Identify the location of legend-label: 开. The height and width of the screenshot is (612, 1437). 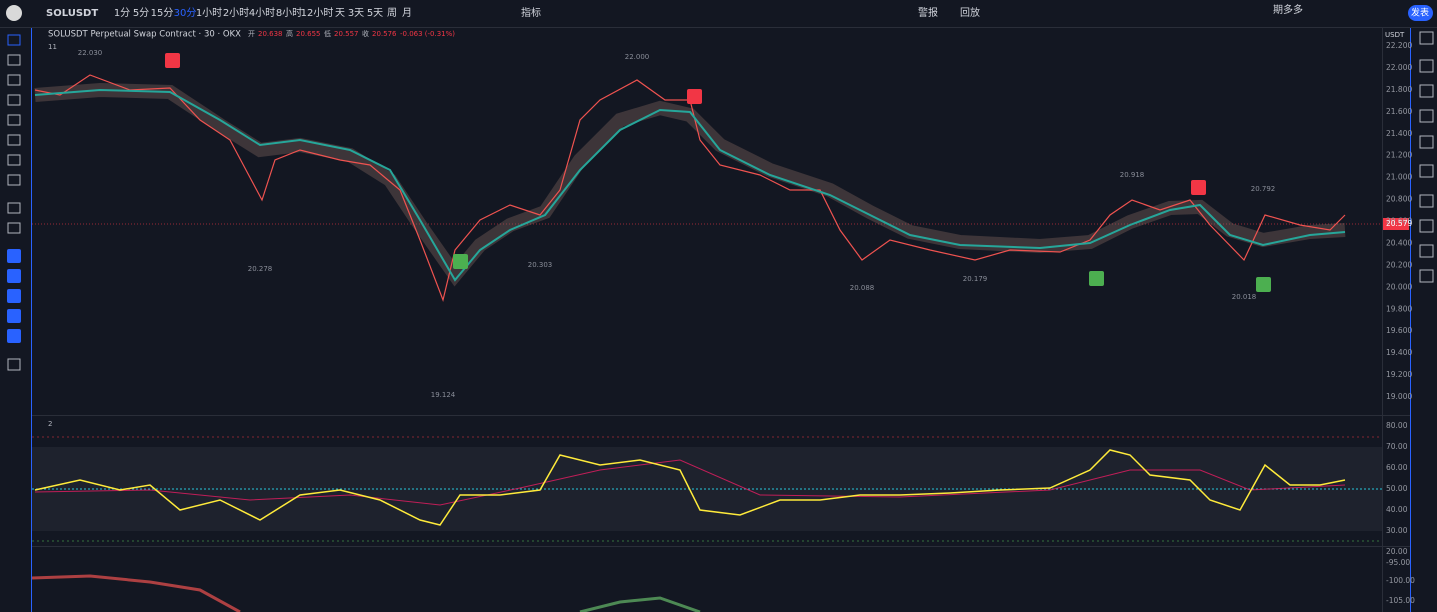
(251, 34).